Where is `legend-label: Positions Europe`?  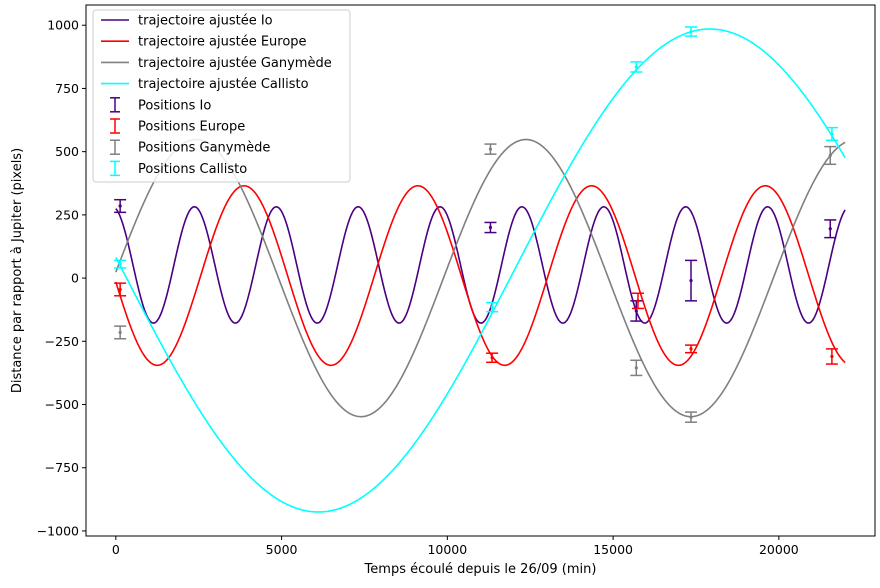 legend-label: Positions Europe is located at coordinates (191, 127).